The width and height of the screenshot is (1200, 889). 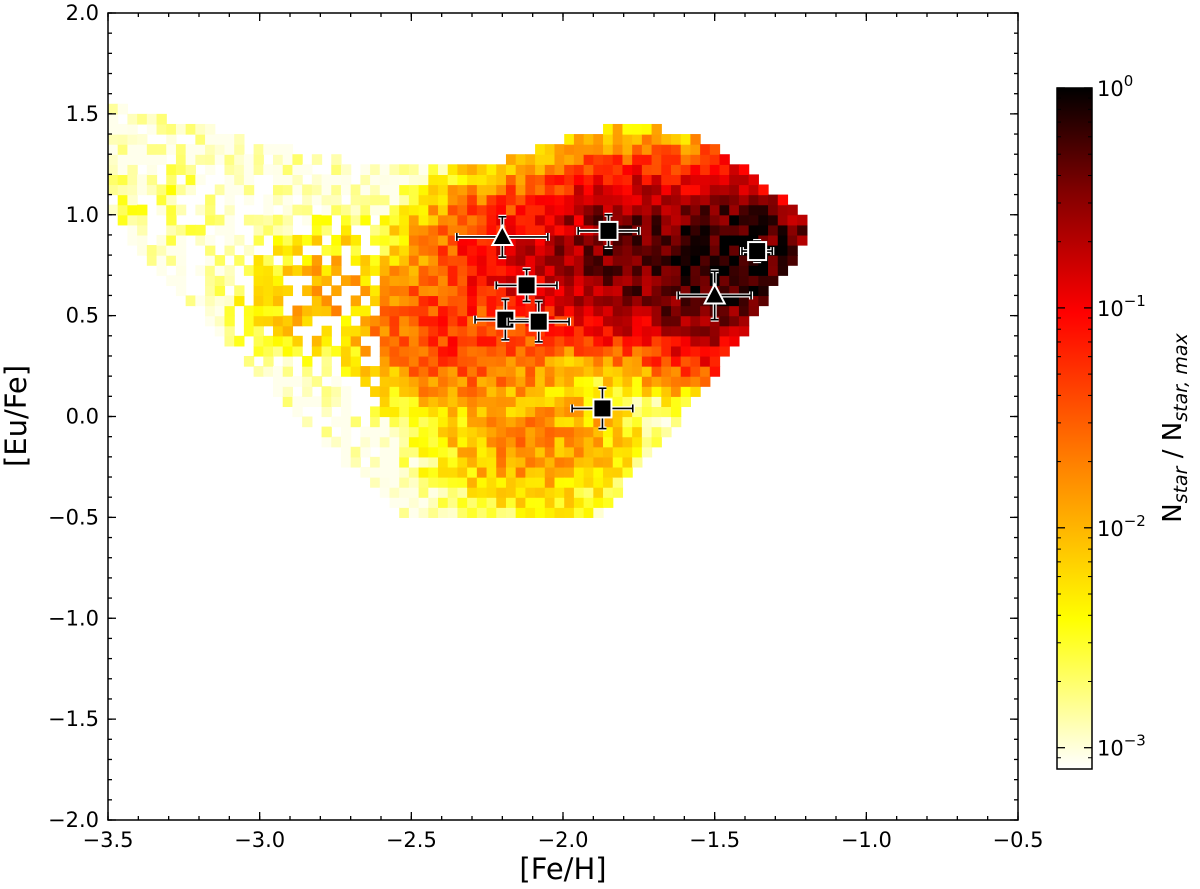 I want to click on x-tick-label: −1.5, so click(x=714, y=840).